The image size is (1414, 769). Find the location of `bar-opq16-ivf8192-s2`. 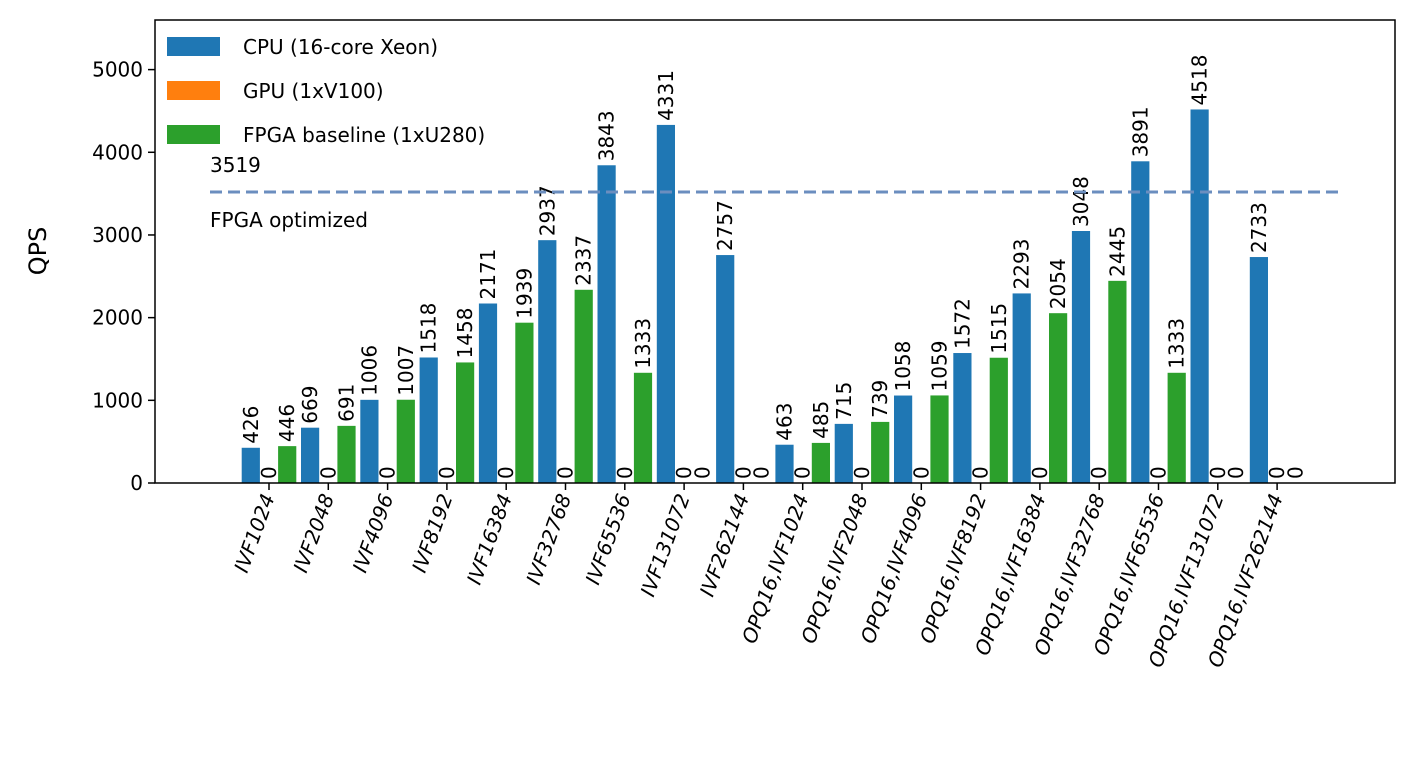

bar-opq16-ivf8192-s2 is located at coordinates (998, 420).